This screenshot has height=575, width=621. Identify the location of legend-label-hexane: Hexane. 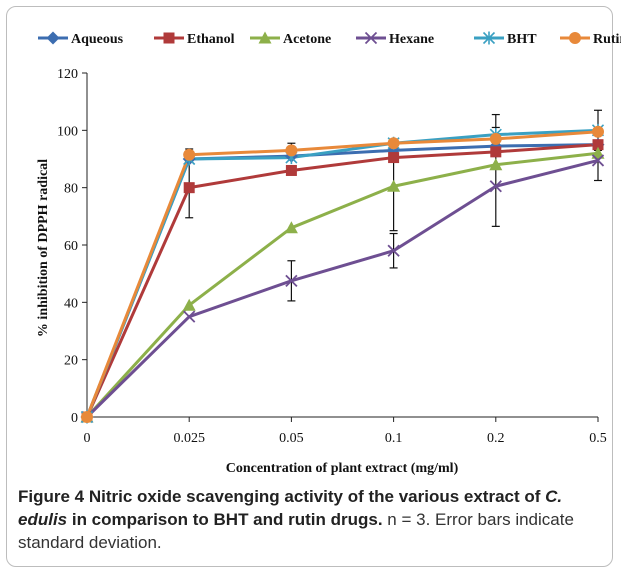
(411, 39).